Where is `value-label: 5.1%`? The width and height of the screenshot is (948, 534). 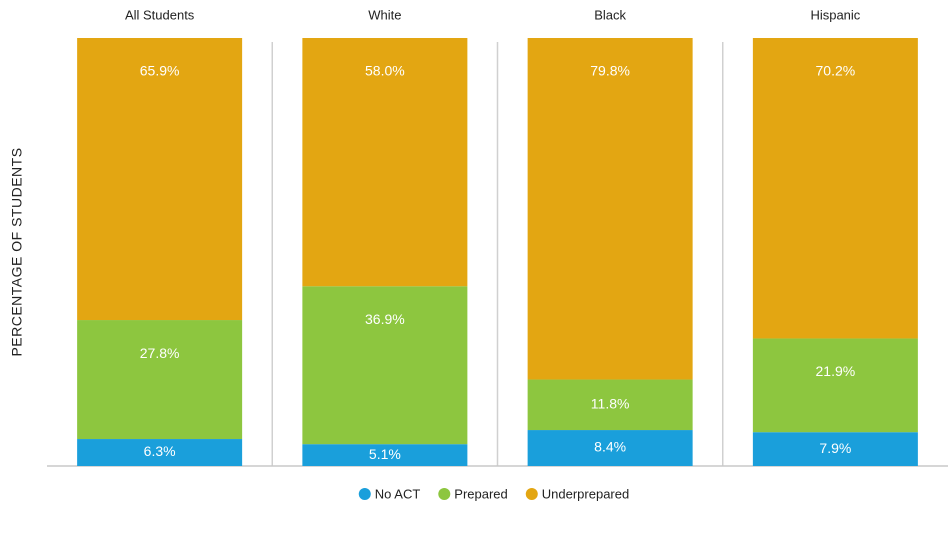
value-label: 5.1% is located at coordinates (385, 454).